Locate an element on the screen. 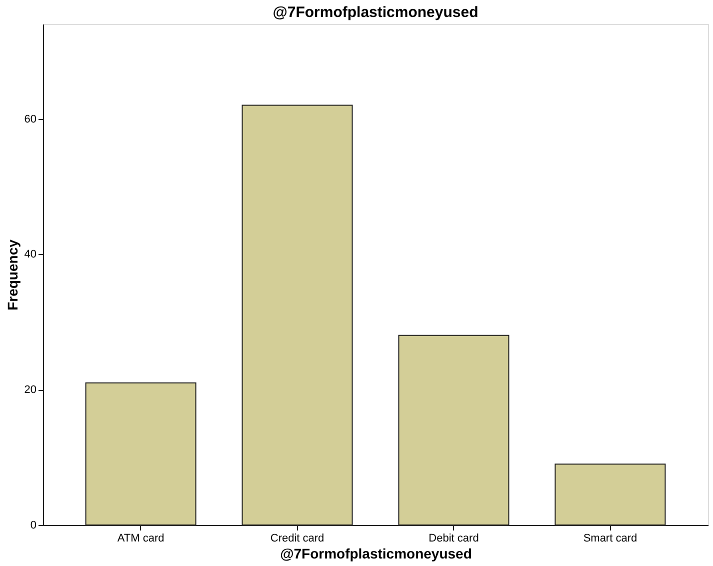  x-tick-label: Debit card is located at coordinates (453, 538).